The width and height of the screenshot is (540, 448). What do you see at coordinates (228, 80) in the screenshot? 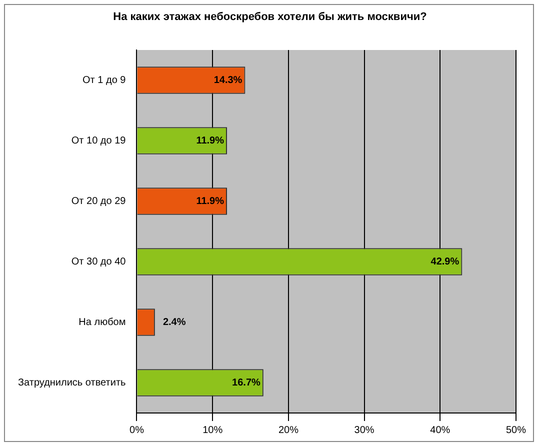
I see `data-label: 14.3%` at bounding box center [228, 80].